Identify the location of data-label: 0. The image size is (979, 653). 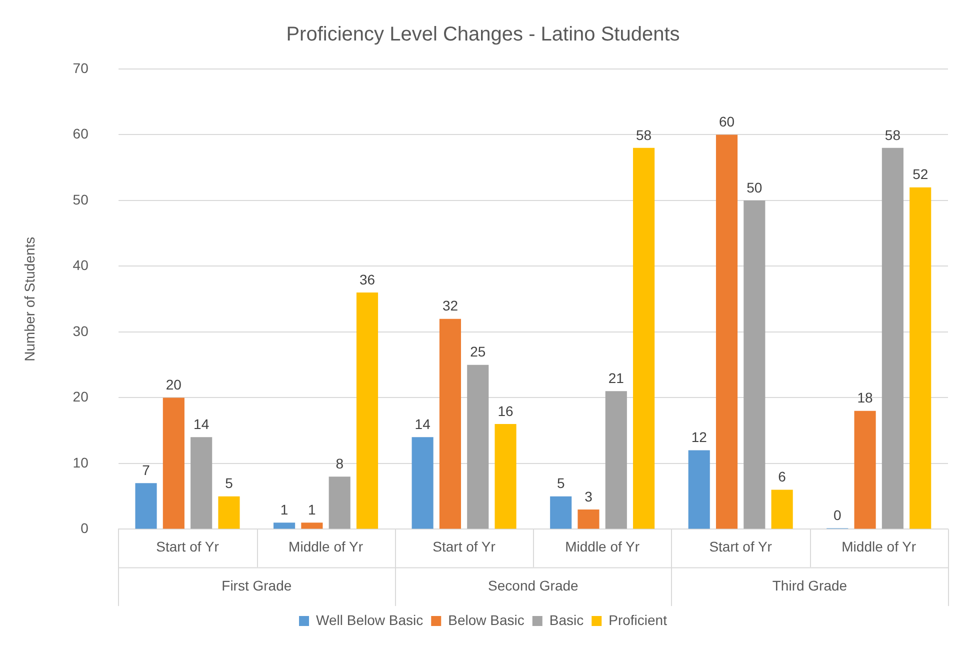
(837, 515).